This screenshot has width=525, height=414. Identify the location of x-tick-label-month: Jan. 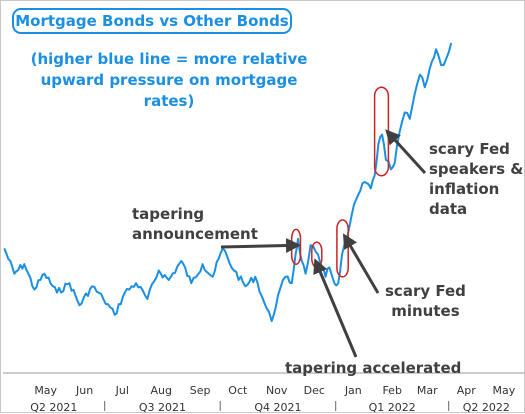
(353, 390).